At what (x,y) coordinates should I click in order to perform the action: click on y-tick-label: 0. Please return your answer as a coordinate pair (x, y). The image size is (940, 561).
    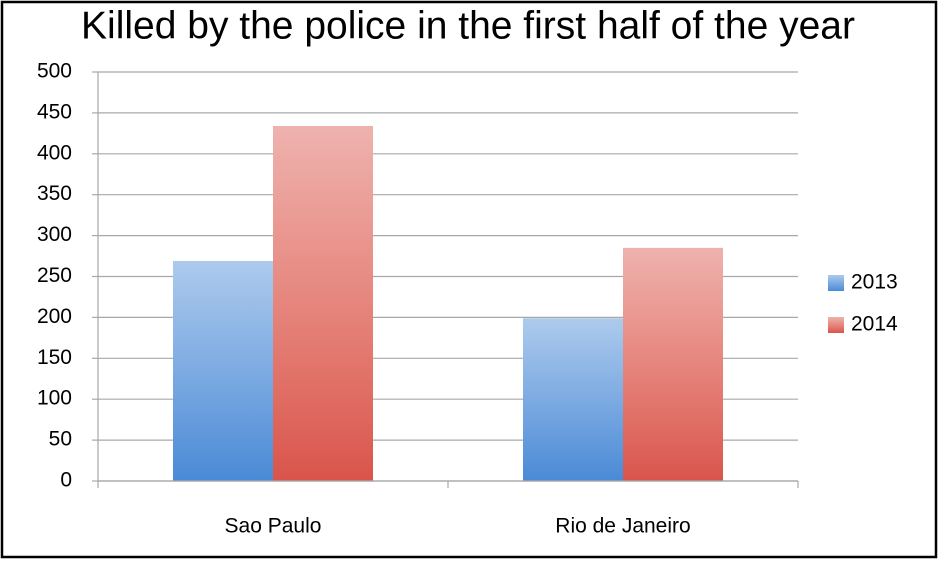
    Looking at the image, I should click on (66, 480).